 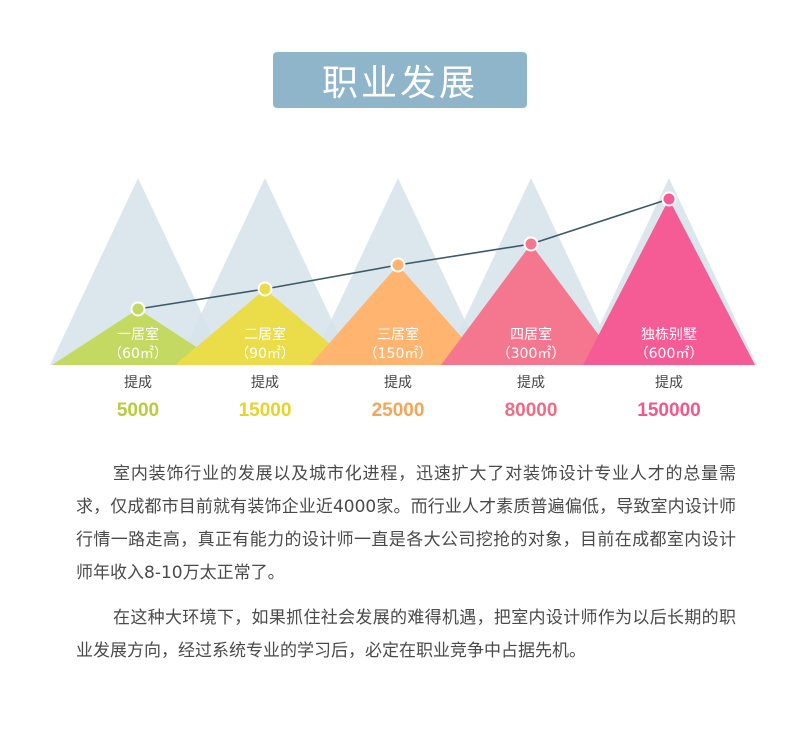 I want to click on commission-value: 5000, so click(x=138, y=410).